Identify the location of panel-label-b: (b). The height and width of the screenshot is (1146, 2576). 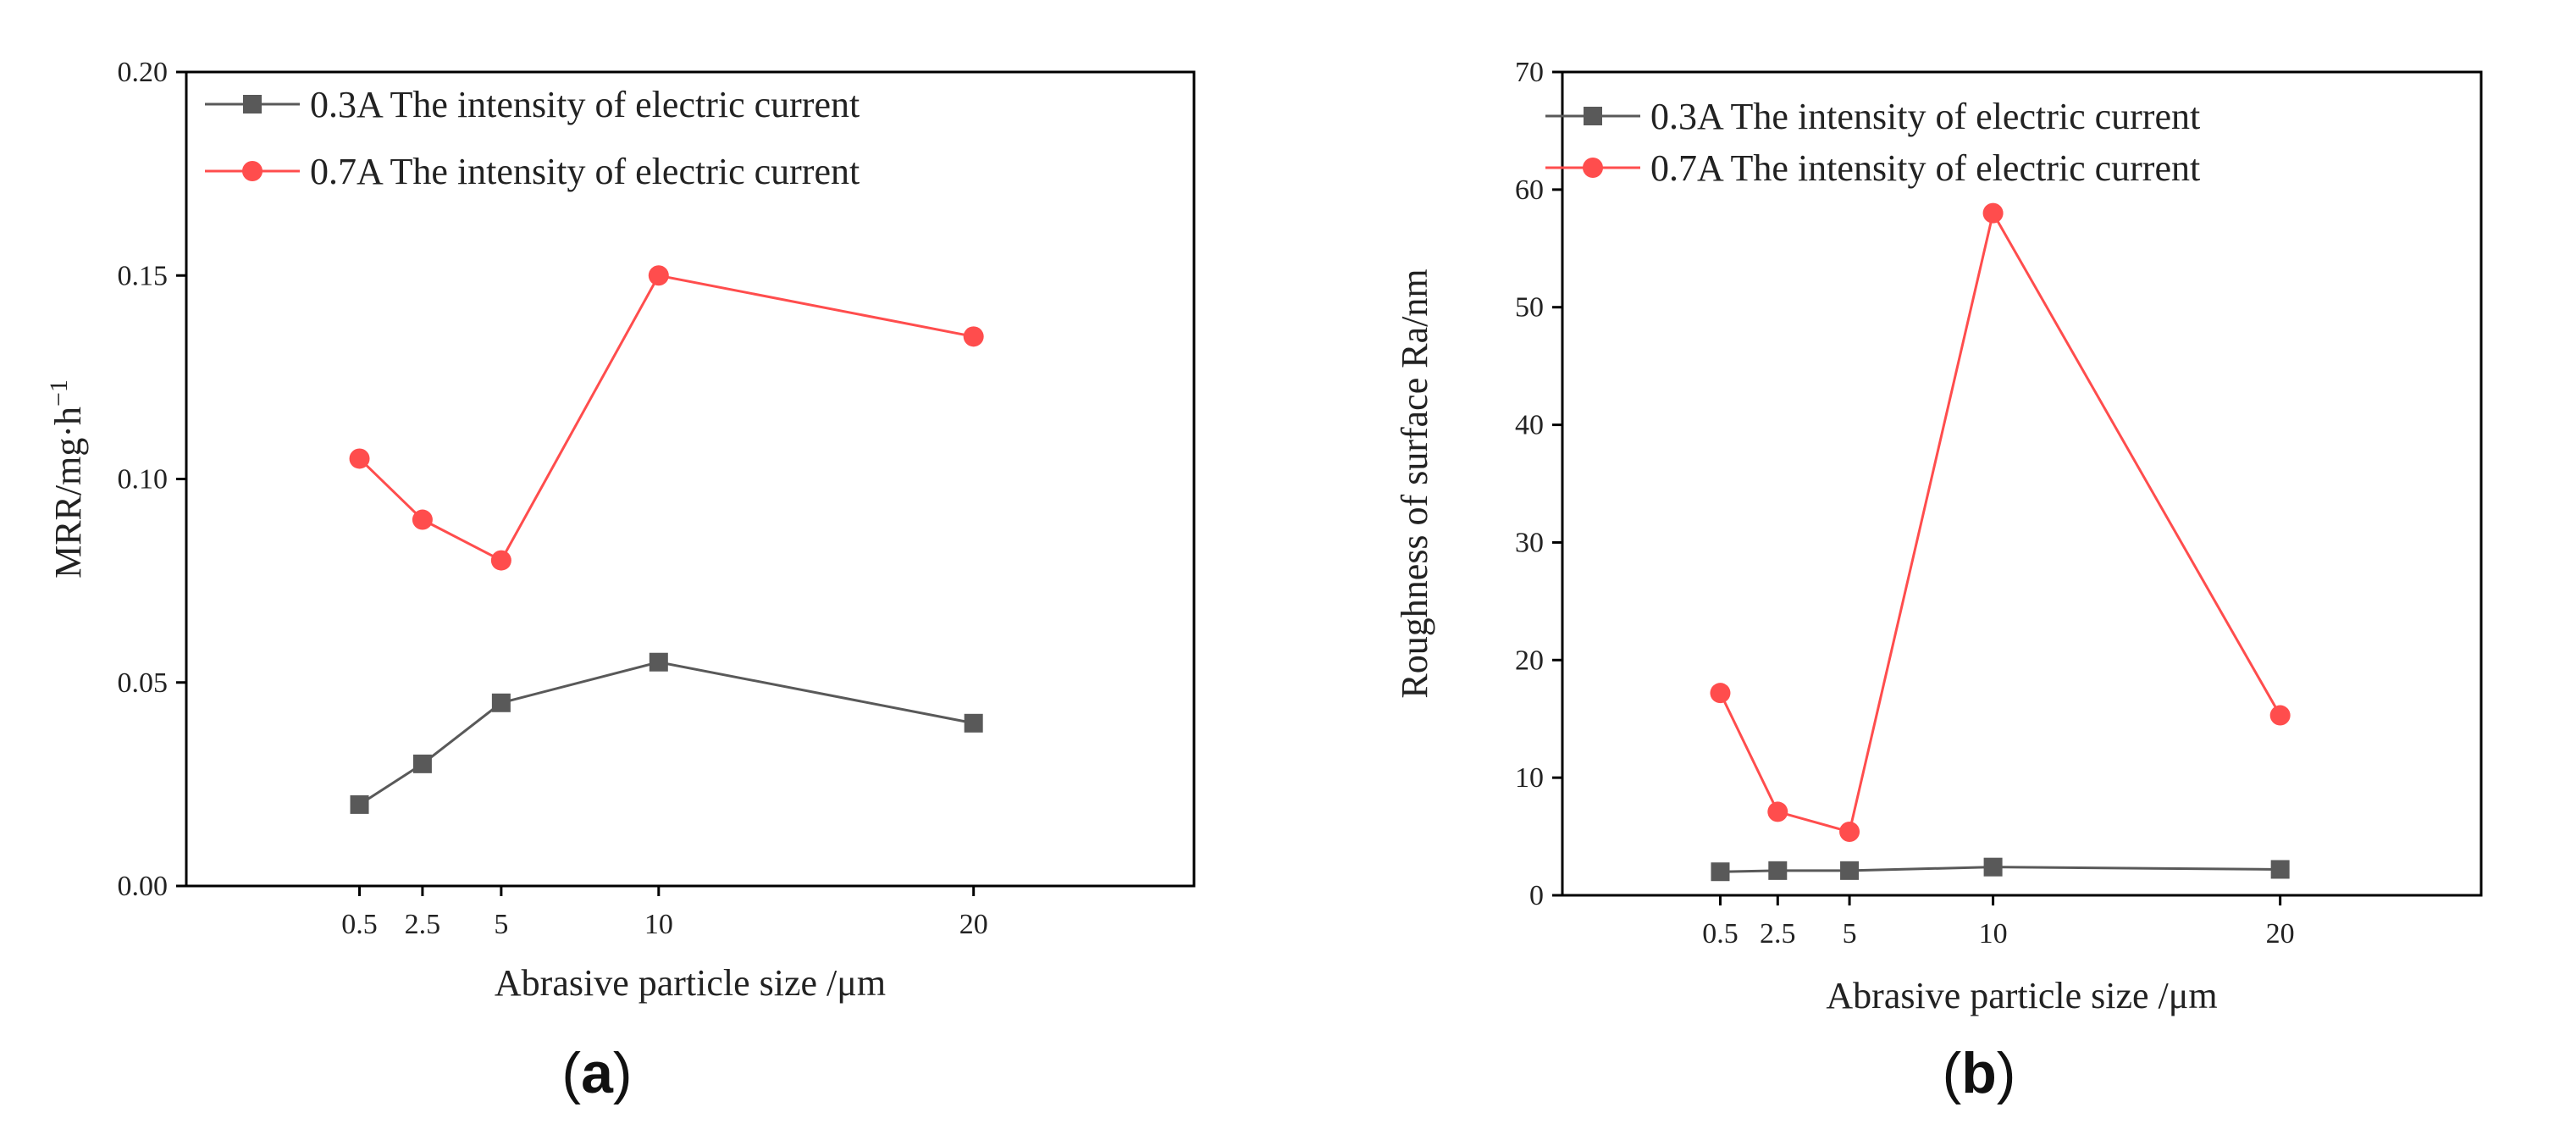
(1980, 1073).